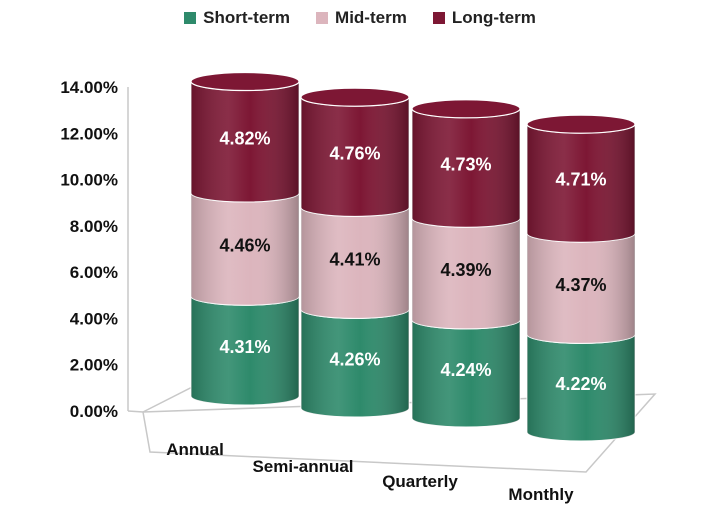  Describe the element at coordinates (420, 481) in the screenshot. I see `x-category-label: Quarterly` at that location.